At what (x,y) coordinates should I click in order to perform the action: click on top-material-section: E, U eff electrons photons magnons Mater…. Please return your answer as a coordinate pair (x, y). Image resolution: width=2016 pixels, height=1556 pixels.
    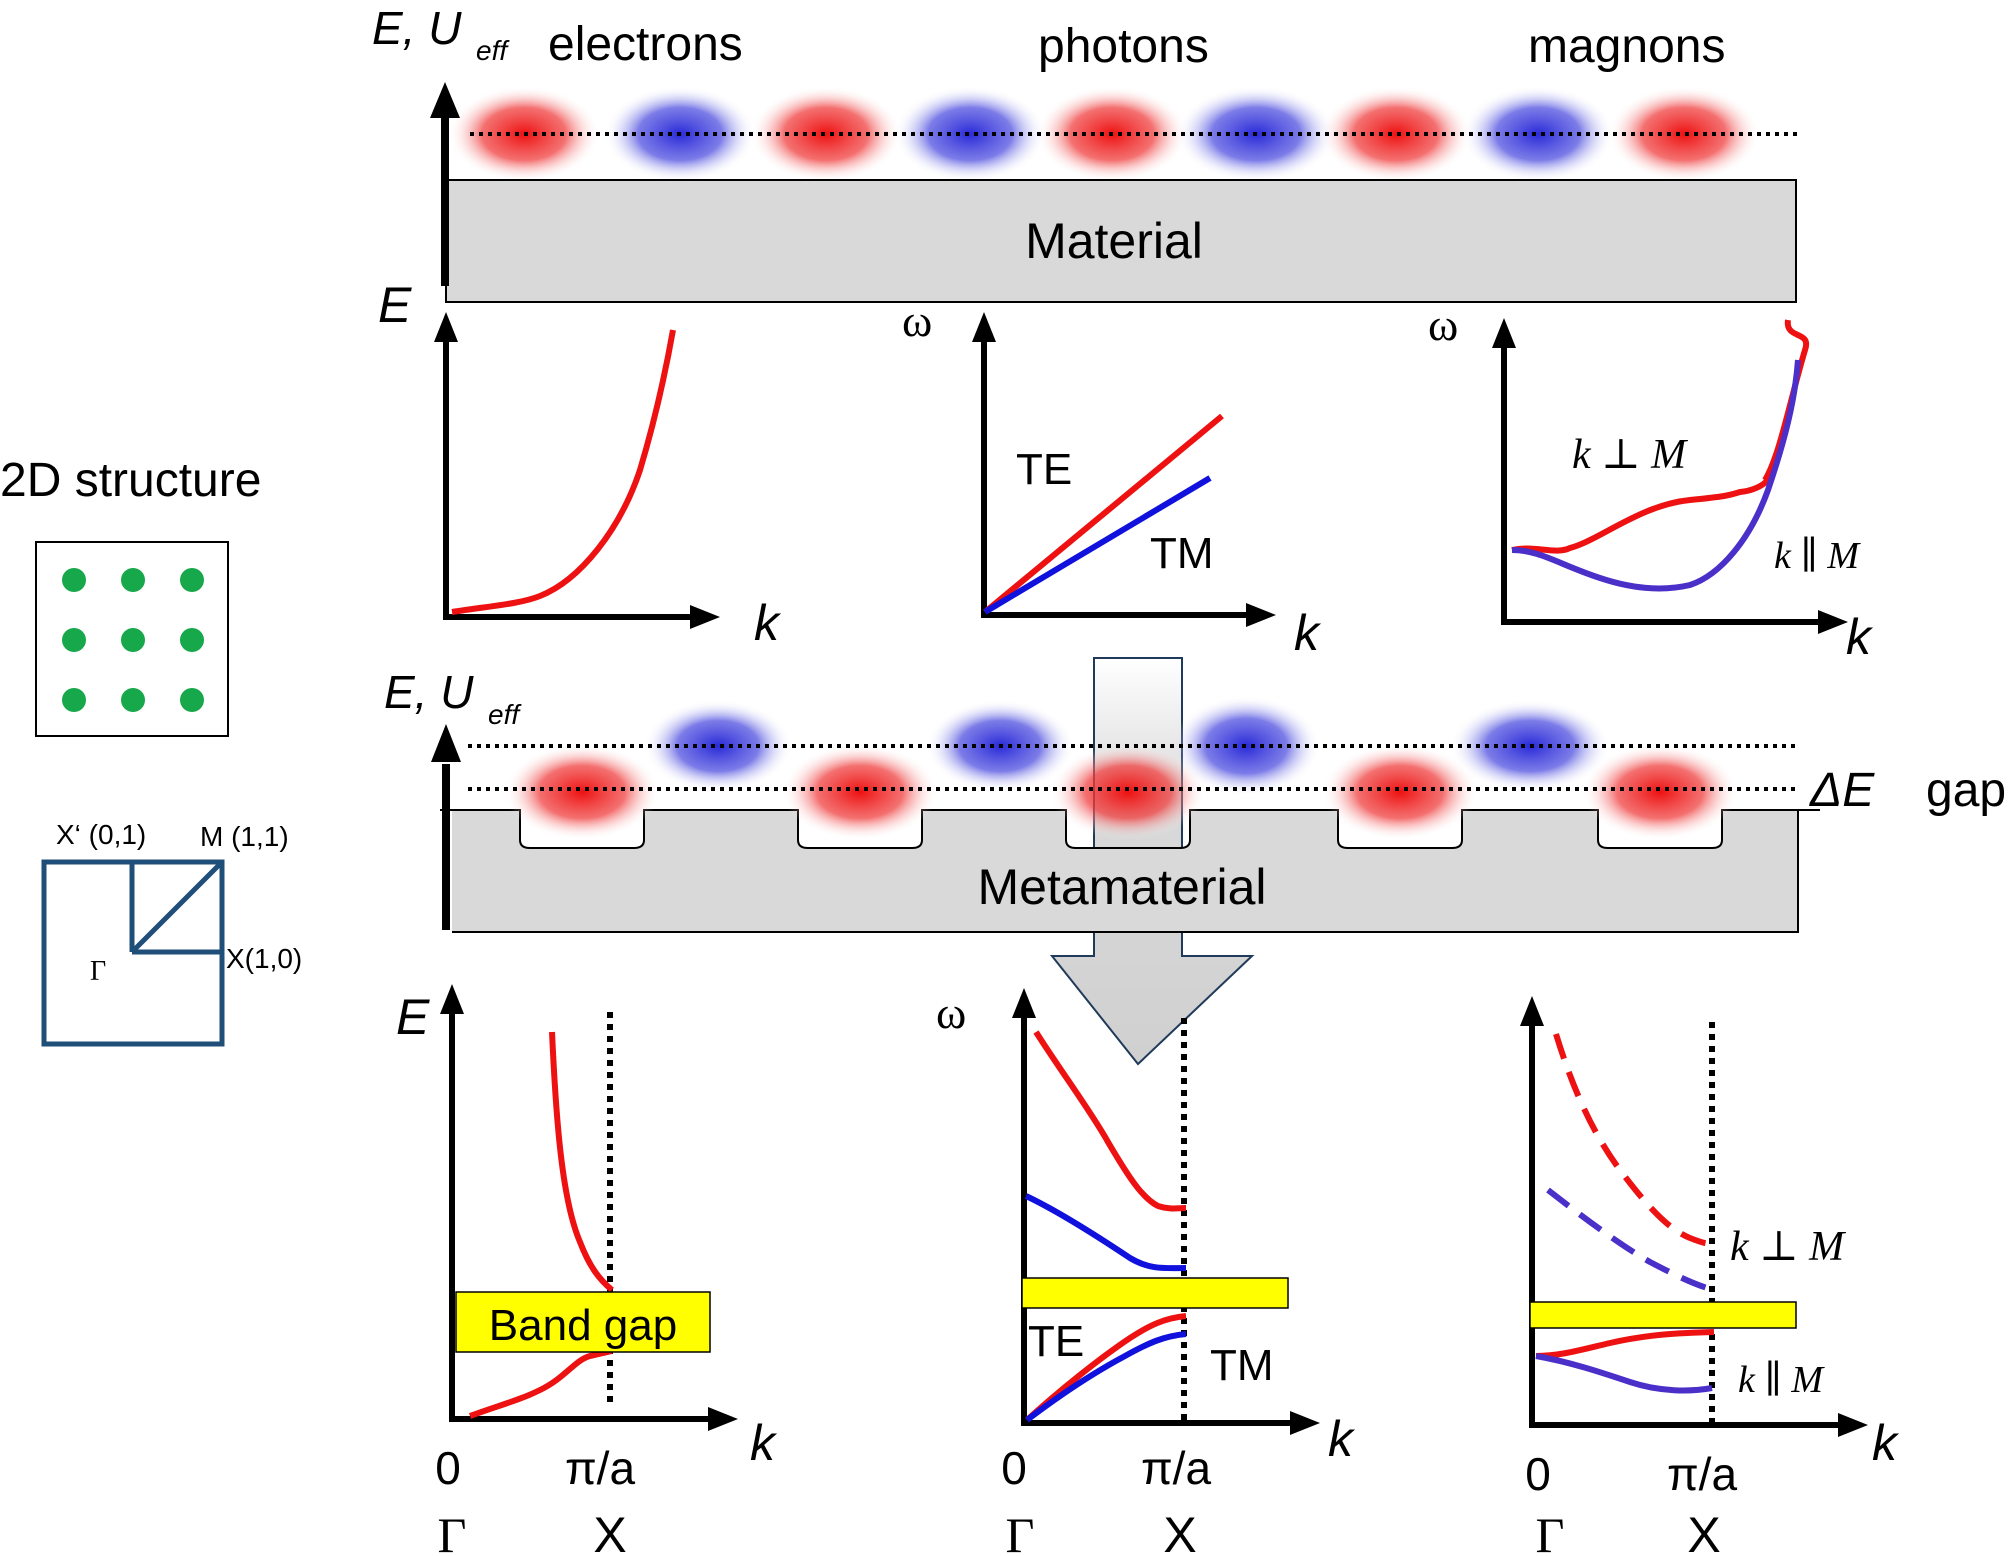
    Looking at the image, I should click on (1085, 152).